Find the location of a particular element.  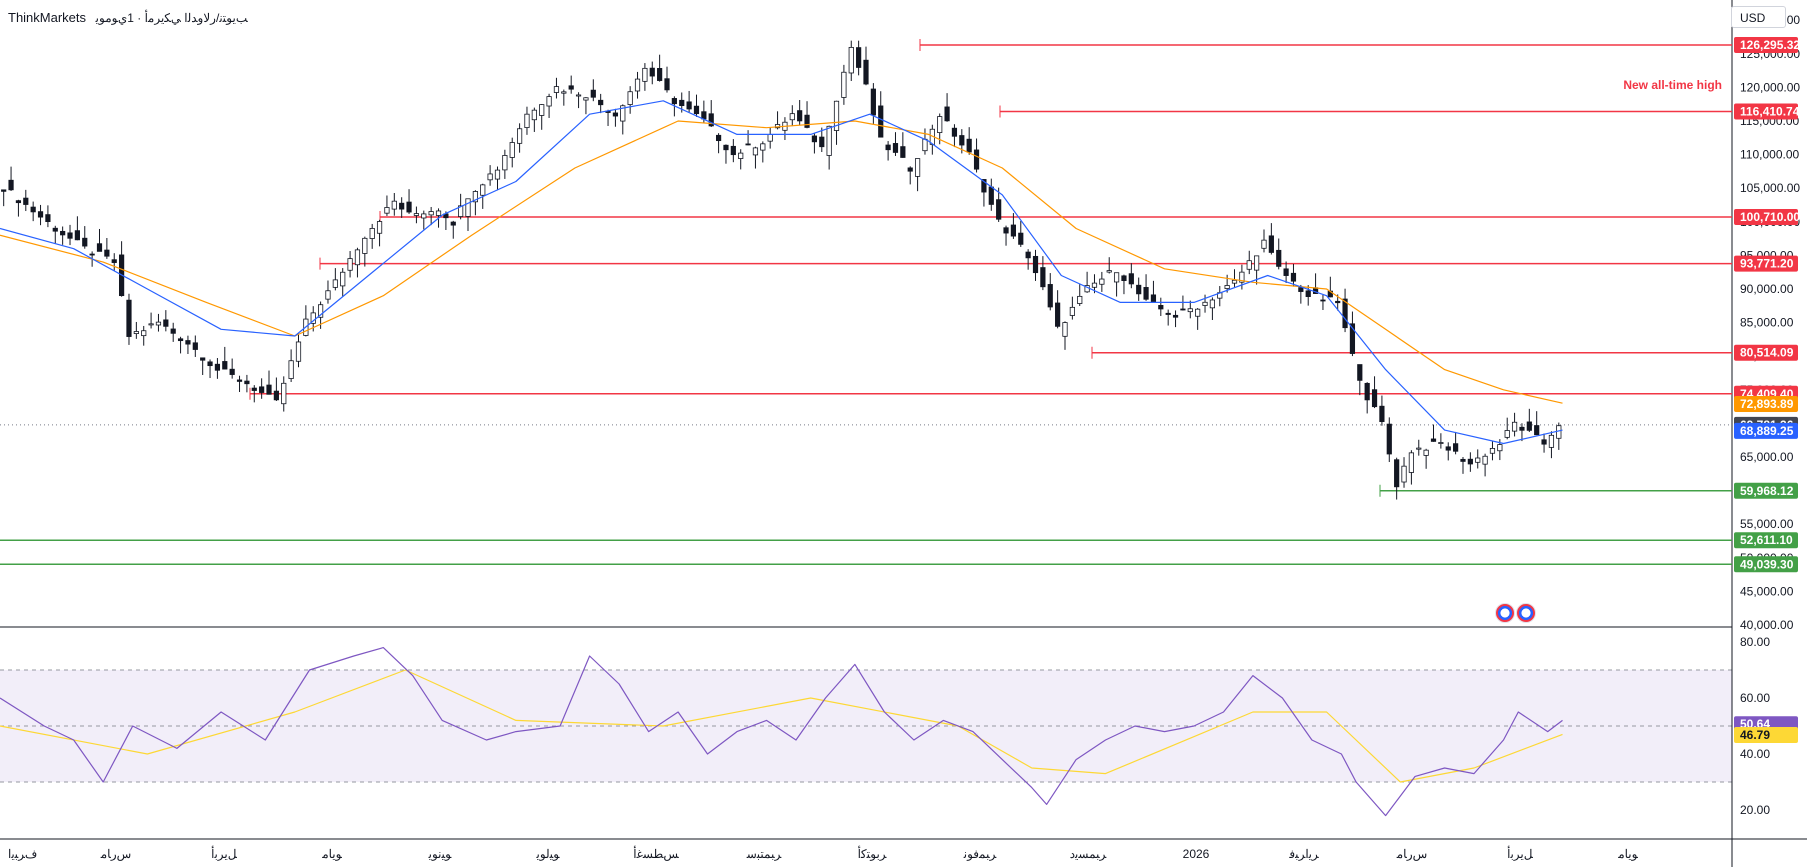

tag-label: 126,295.32 is located at coordinates (1770, 45).